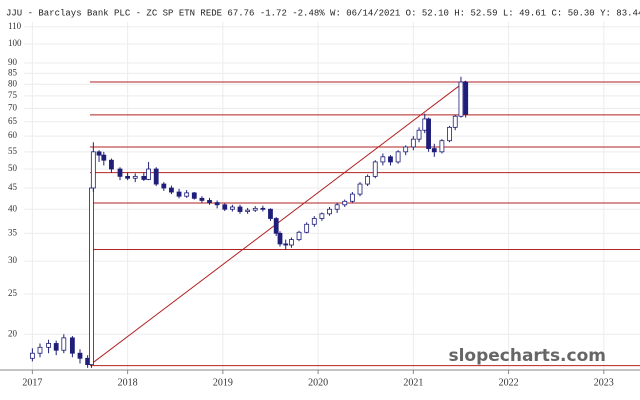  I want to click on y-tick-label: 65, so click(13, 121).